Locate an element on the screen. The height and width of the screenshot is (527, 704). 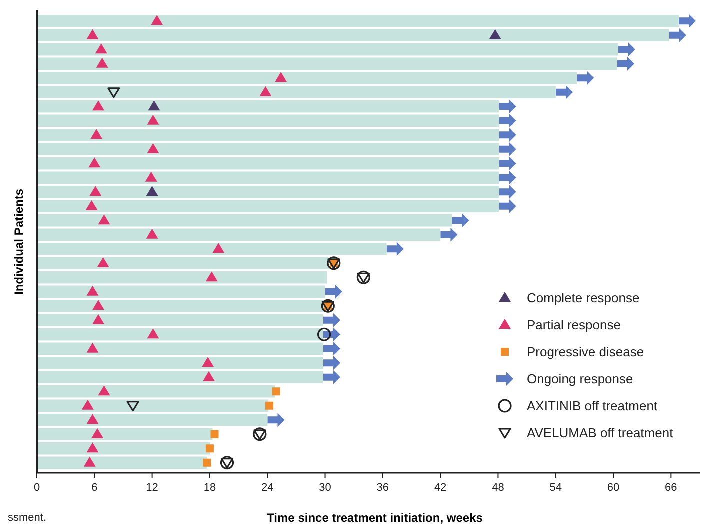
x-tick-label: 36 is located at coordinates (383, 488).